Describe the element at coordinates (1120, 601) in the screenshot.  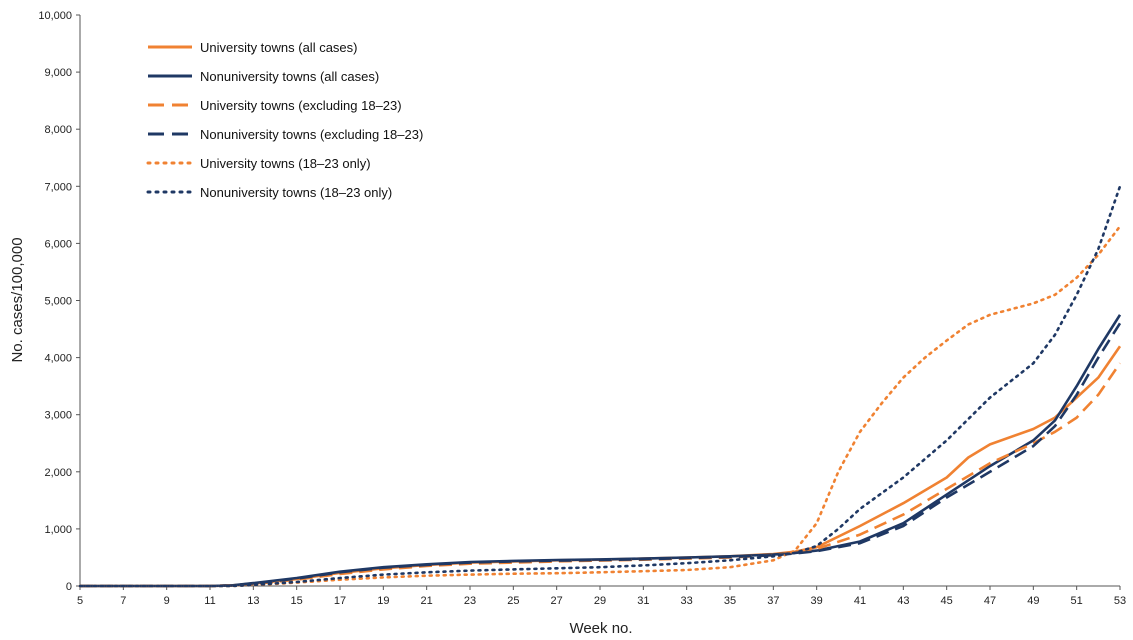
I see `x-tick-label: 53` at that location.